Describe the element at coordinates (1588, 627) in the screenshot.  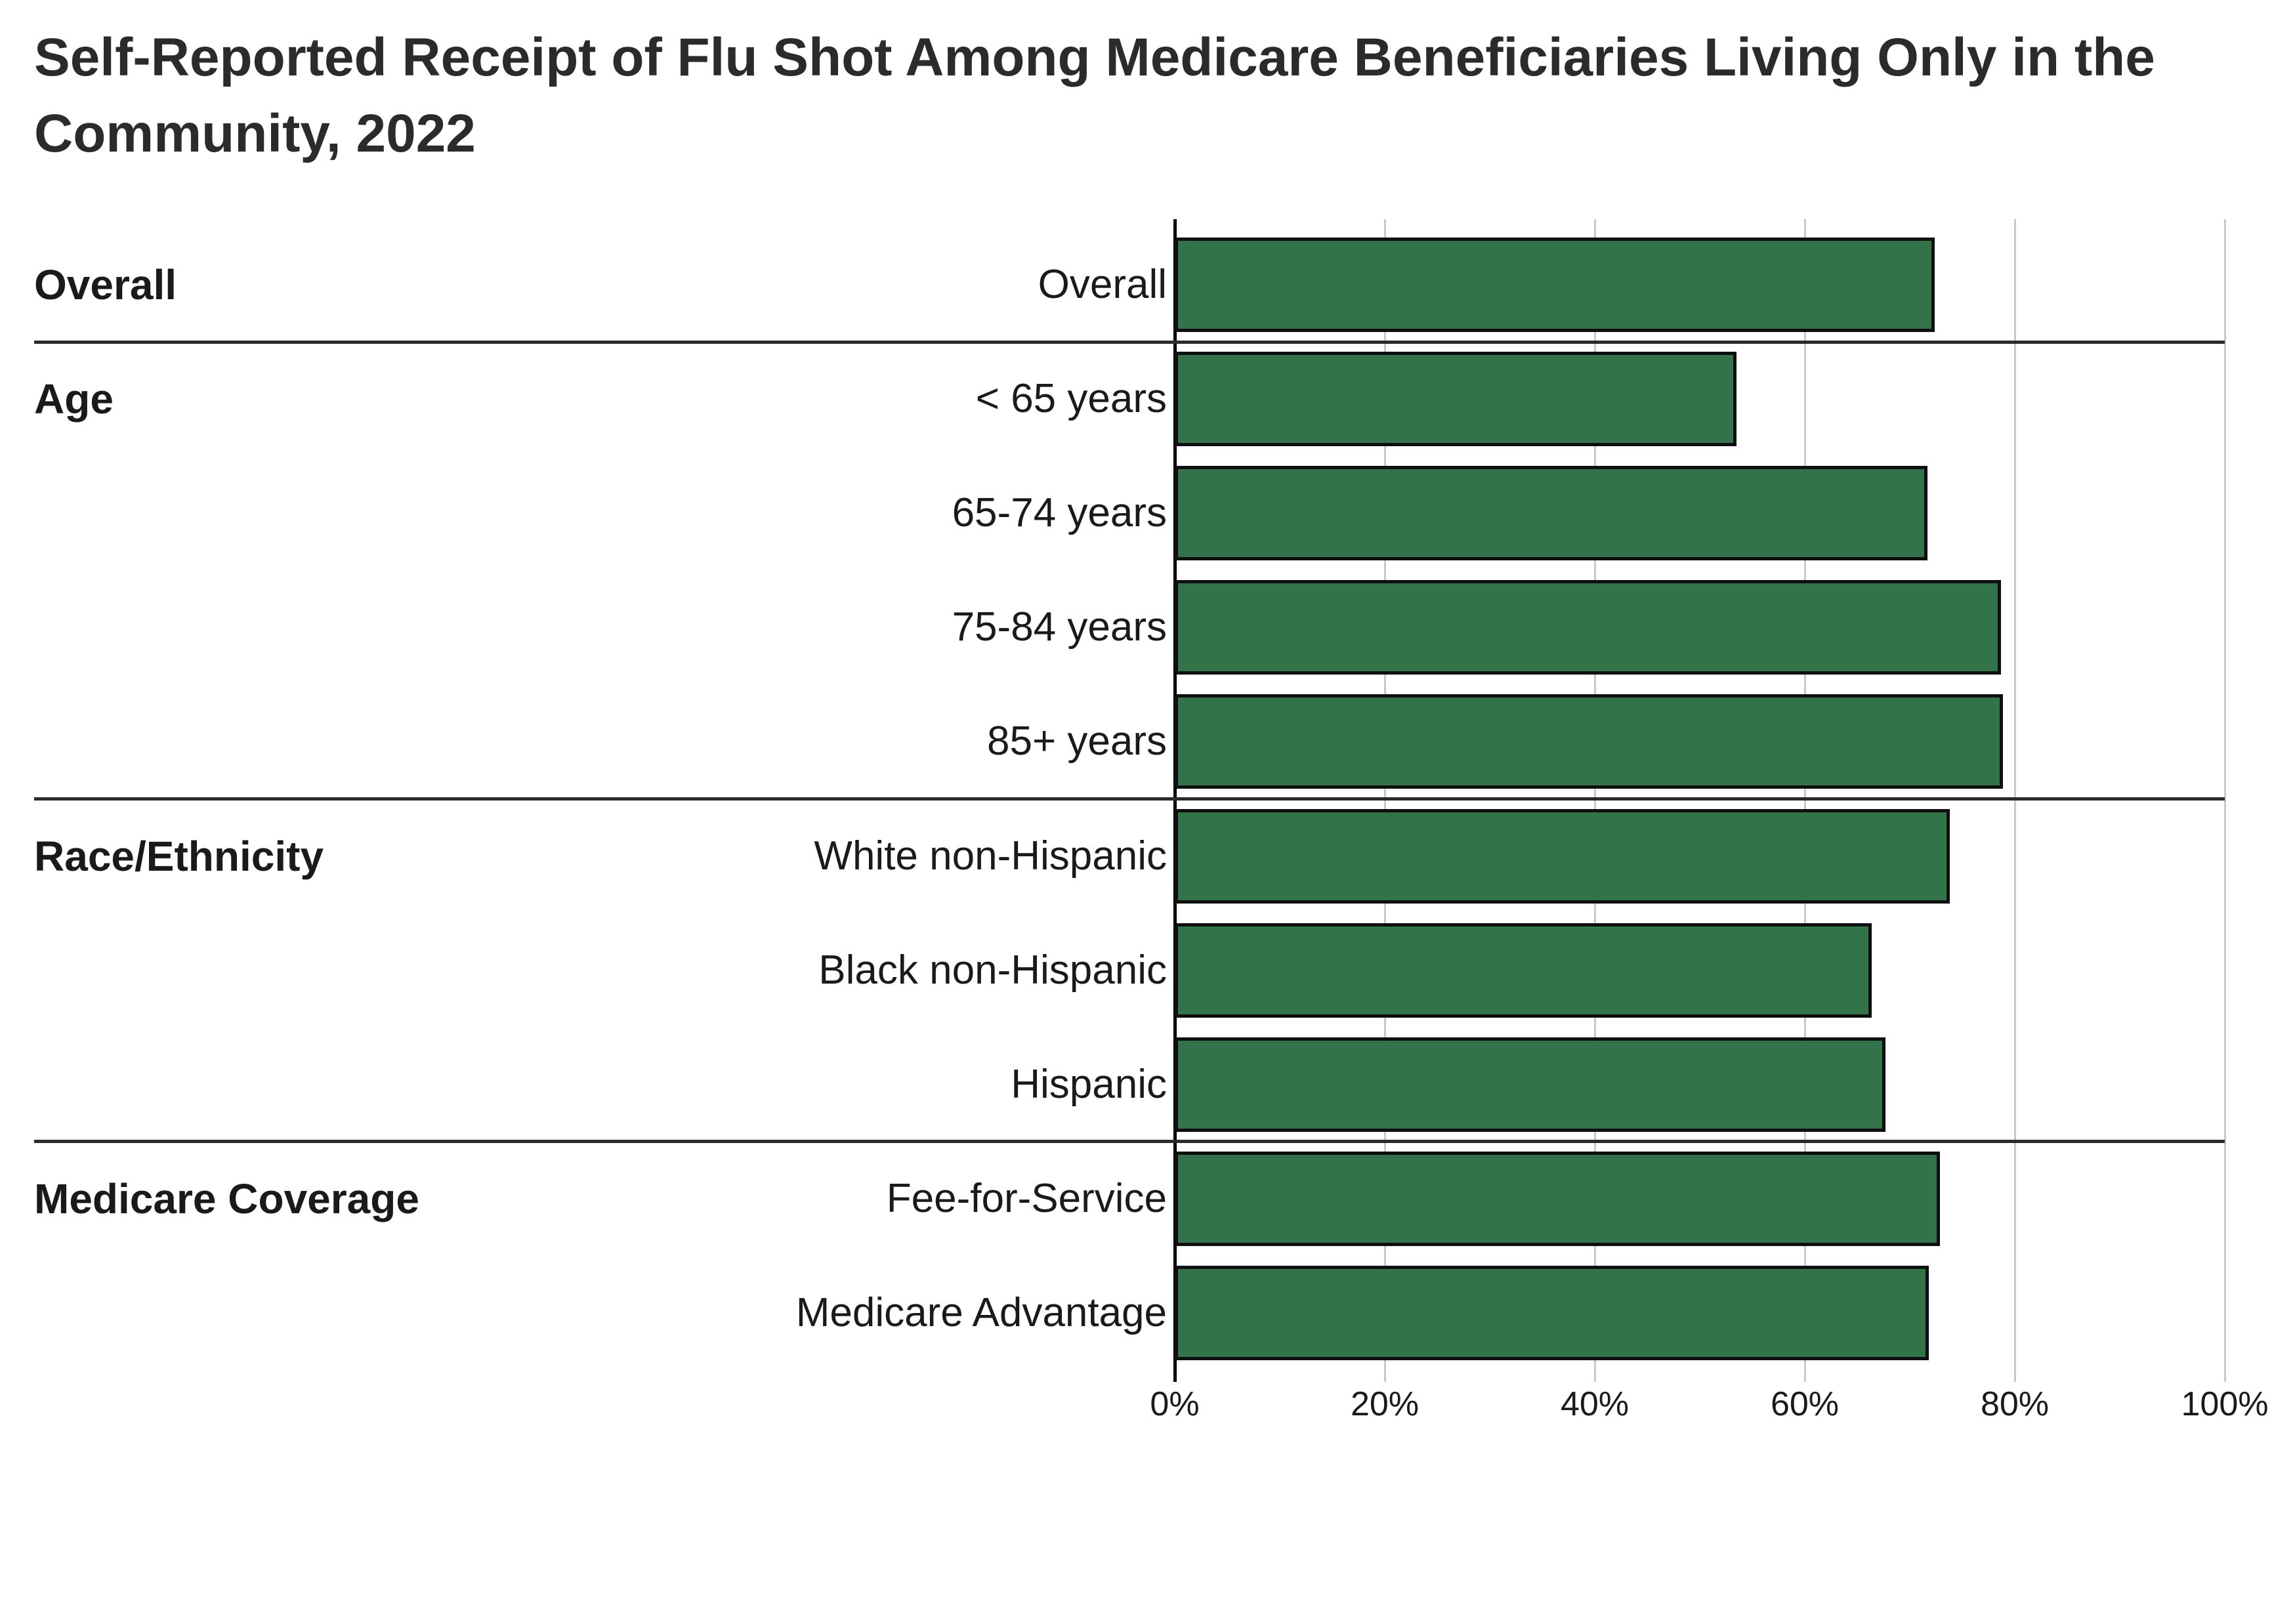
I see `bar-75-84-years` at that location.